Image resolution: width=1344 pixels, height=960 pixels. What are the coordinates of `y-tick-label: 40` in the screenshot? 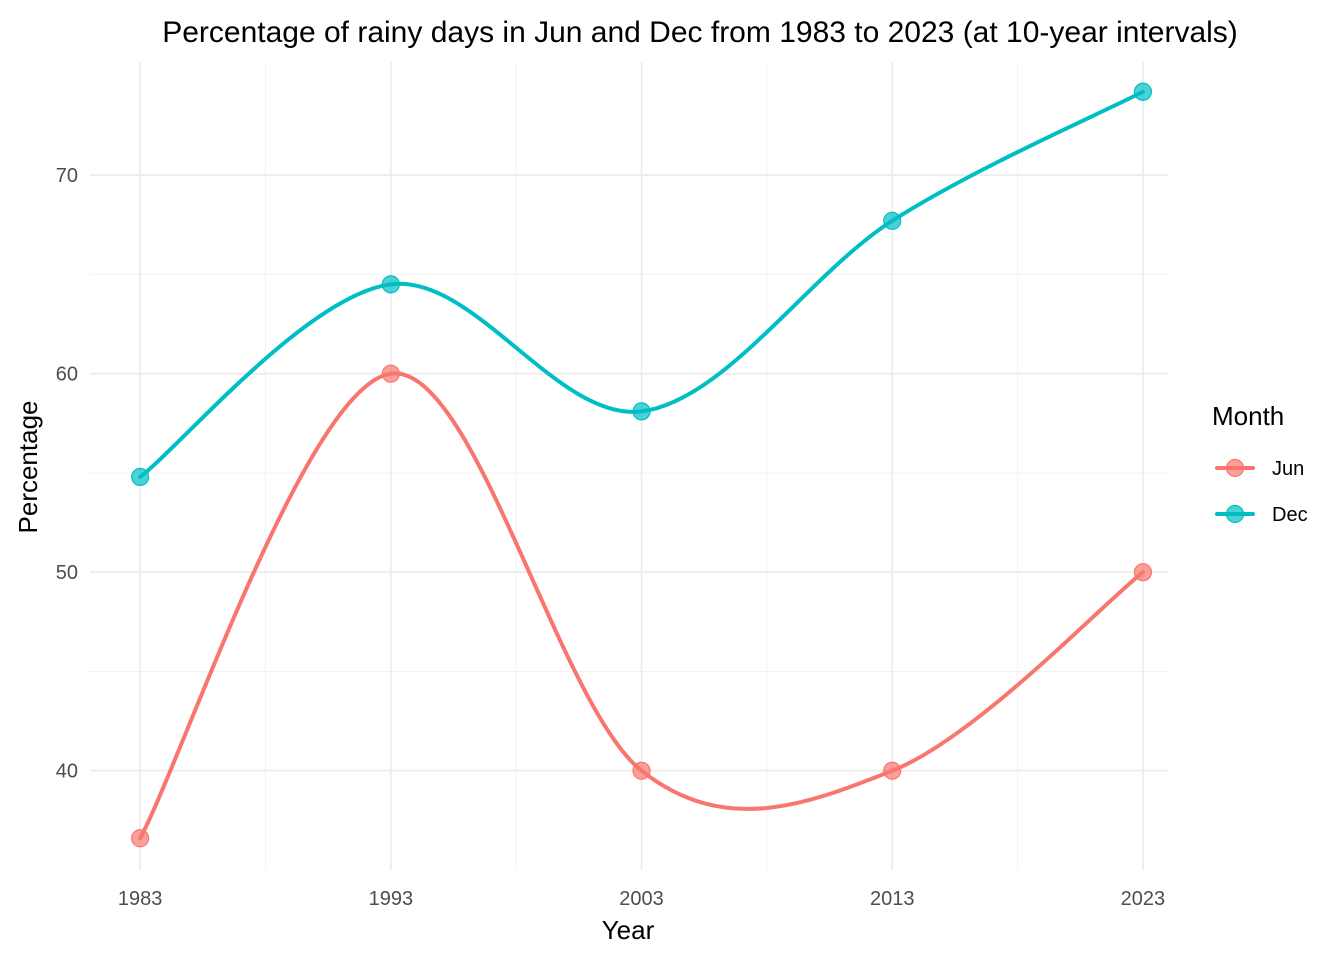 It's located at (67, 772).